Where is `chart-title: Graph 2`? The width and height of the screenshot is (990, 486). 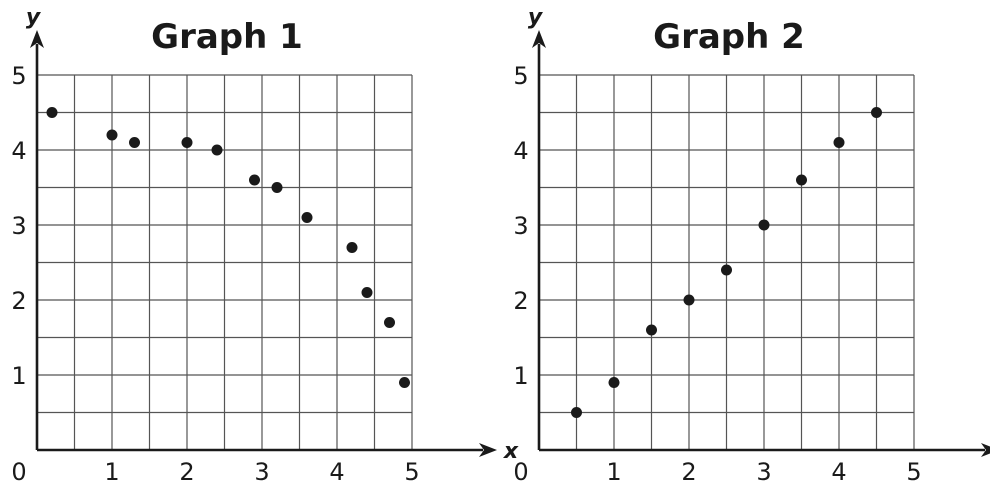 chart-title: Graph 2 is located at coordinates (729, 37).